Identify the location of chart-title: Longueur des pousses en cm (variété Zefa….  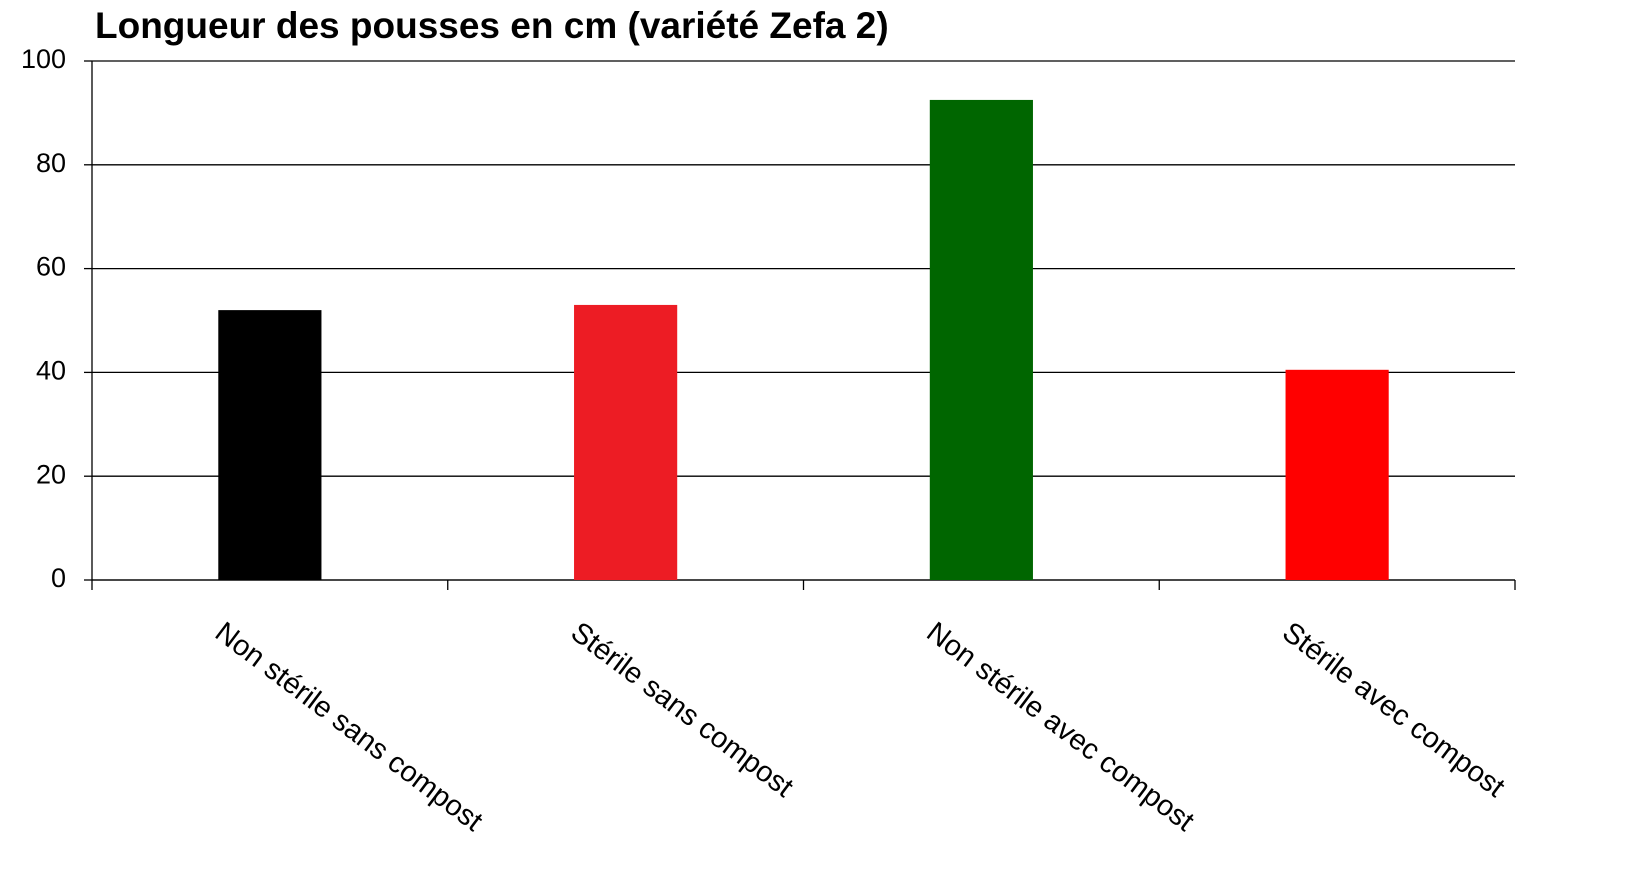
(492, 25).